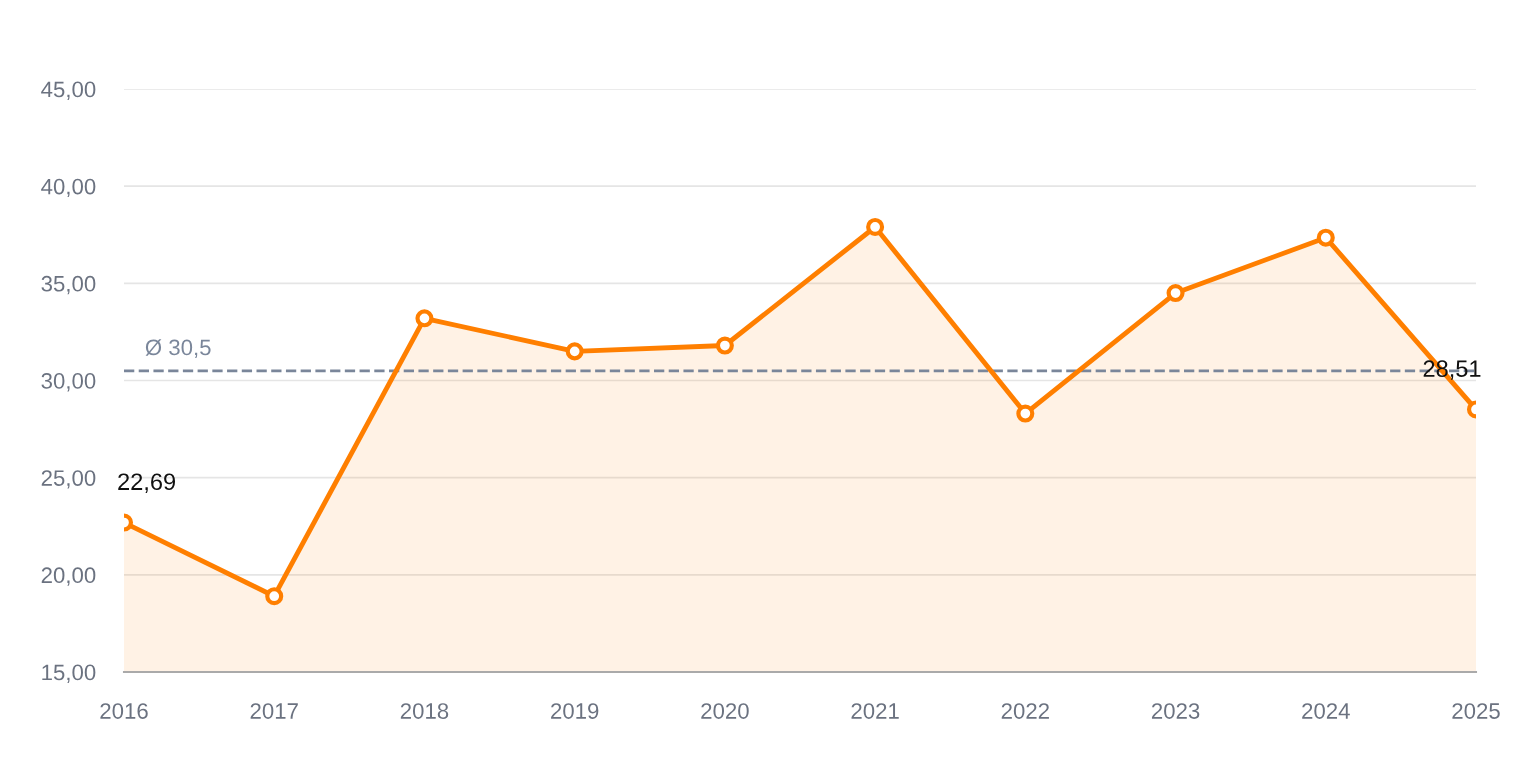 This screenshot has height=760, width=1520. What do you see at coordinates (68, 285) in the screenshot?
I see `y-tick-label: 35,00` at bounding box center [68, 285].